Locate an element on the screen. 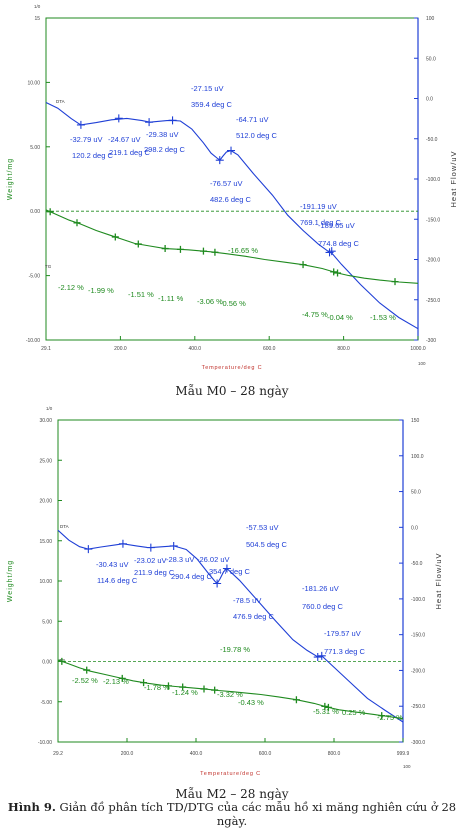 The image size is (464, 831). y2-tick-label: 100 is located at coordinates (430, 19).